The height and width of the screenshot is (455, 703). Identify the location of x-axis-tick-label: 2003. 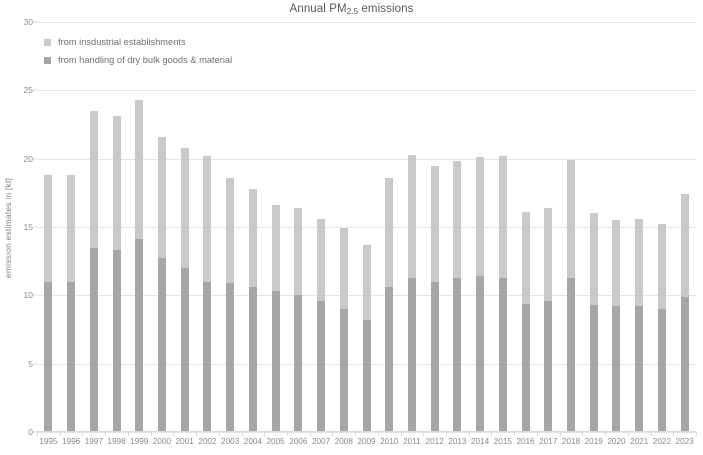
(230, 441).